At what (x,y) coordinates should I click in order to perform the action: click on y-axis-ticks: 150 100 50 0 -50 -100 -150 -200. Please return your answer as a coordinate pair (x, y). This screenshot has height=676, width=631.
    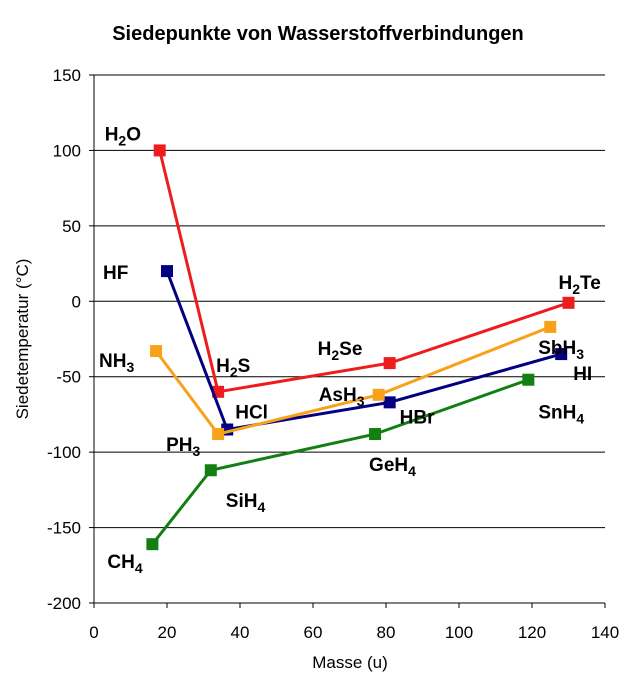
    Looking at the image, I should click on (70, 339).